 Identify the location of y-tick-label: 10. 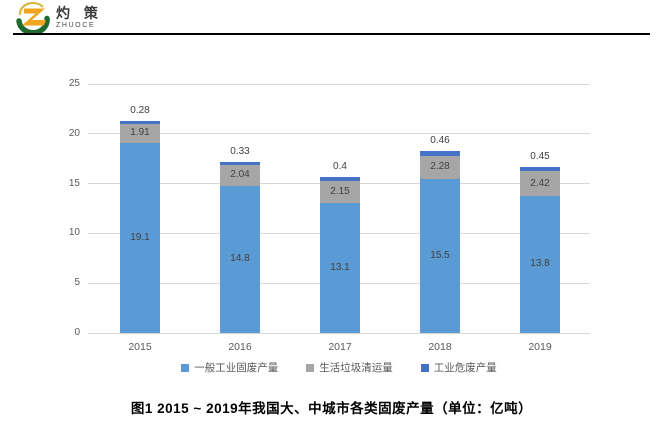
(74, 233).